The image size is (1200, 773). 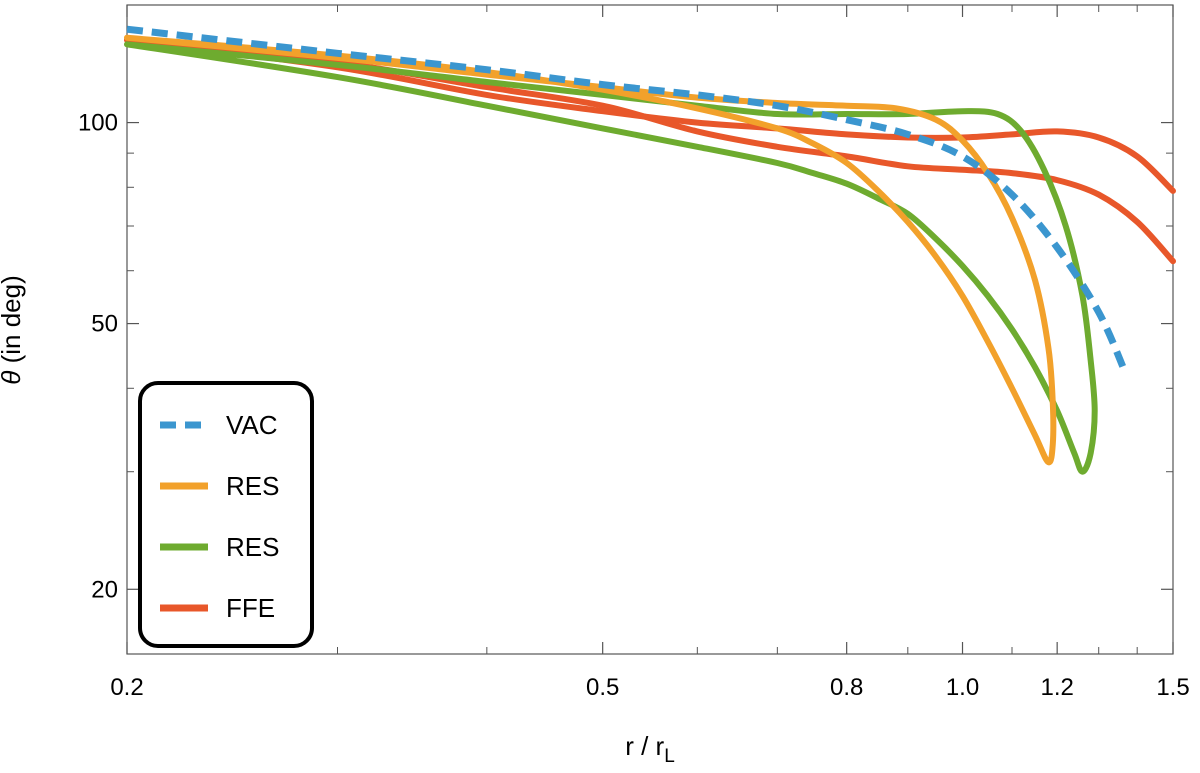 What do you see at coordinates (126, 687) in the screenshot?
I see `x-tick-label: 0.2` at bounding box center [126, 687].